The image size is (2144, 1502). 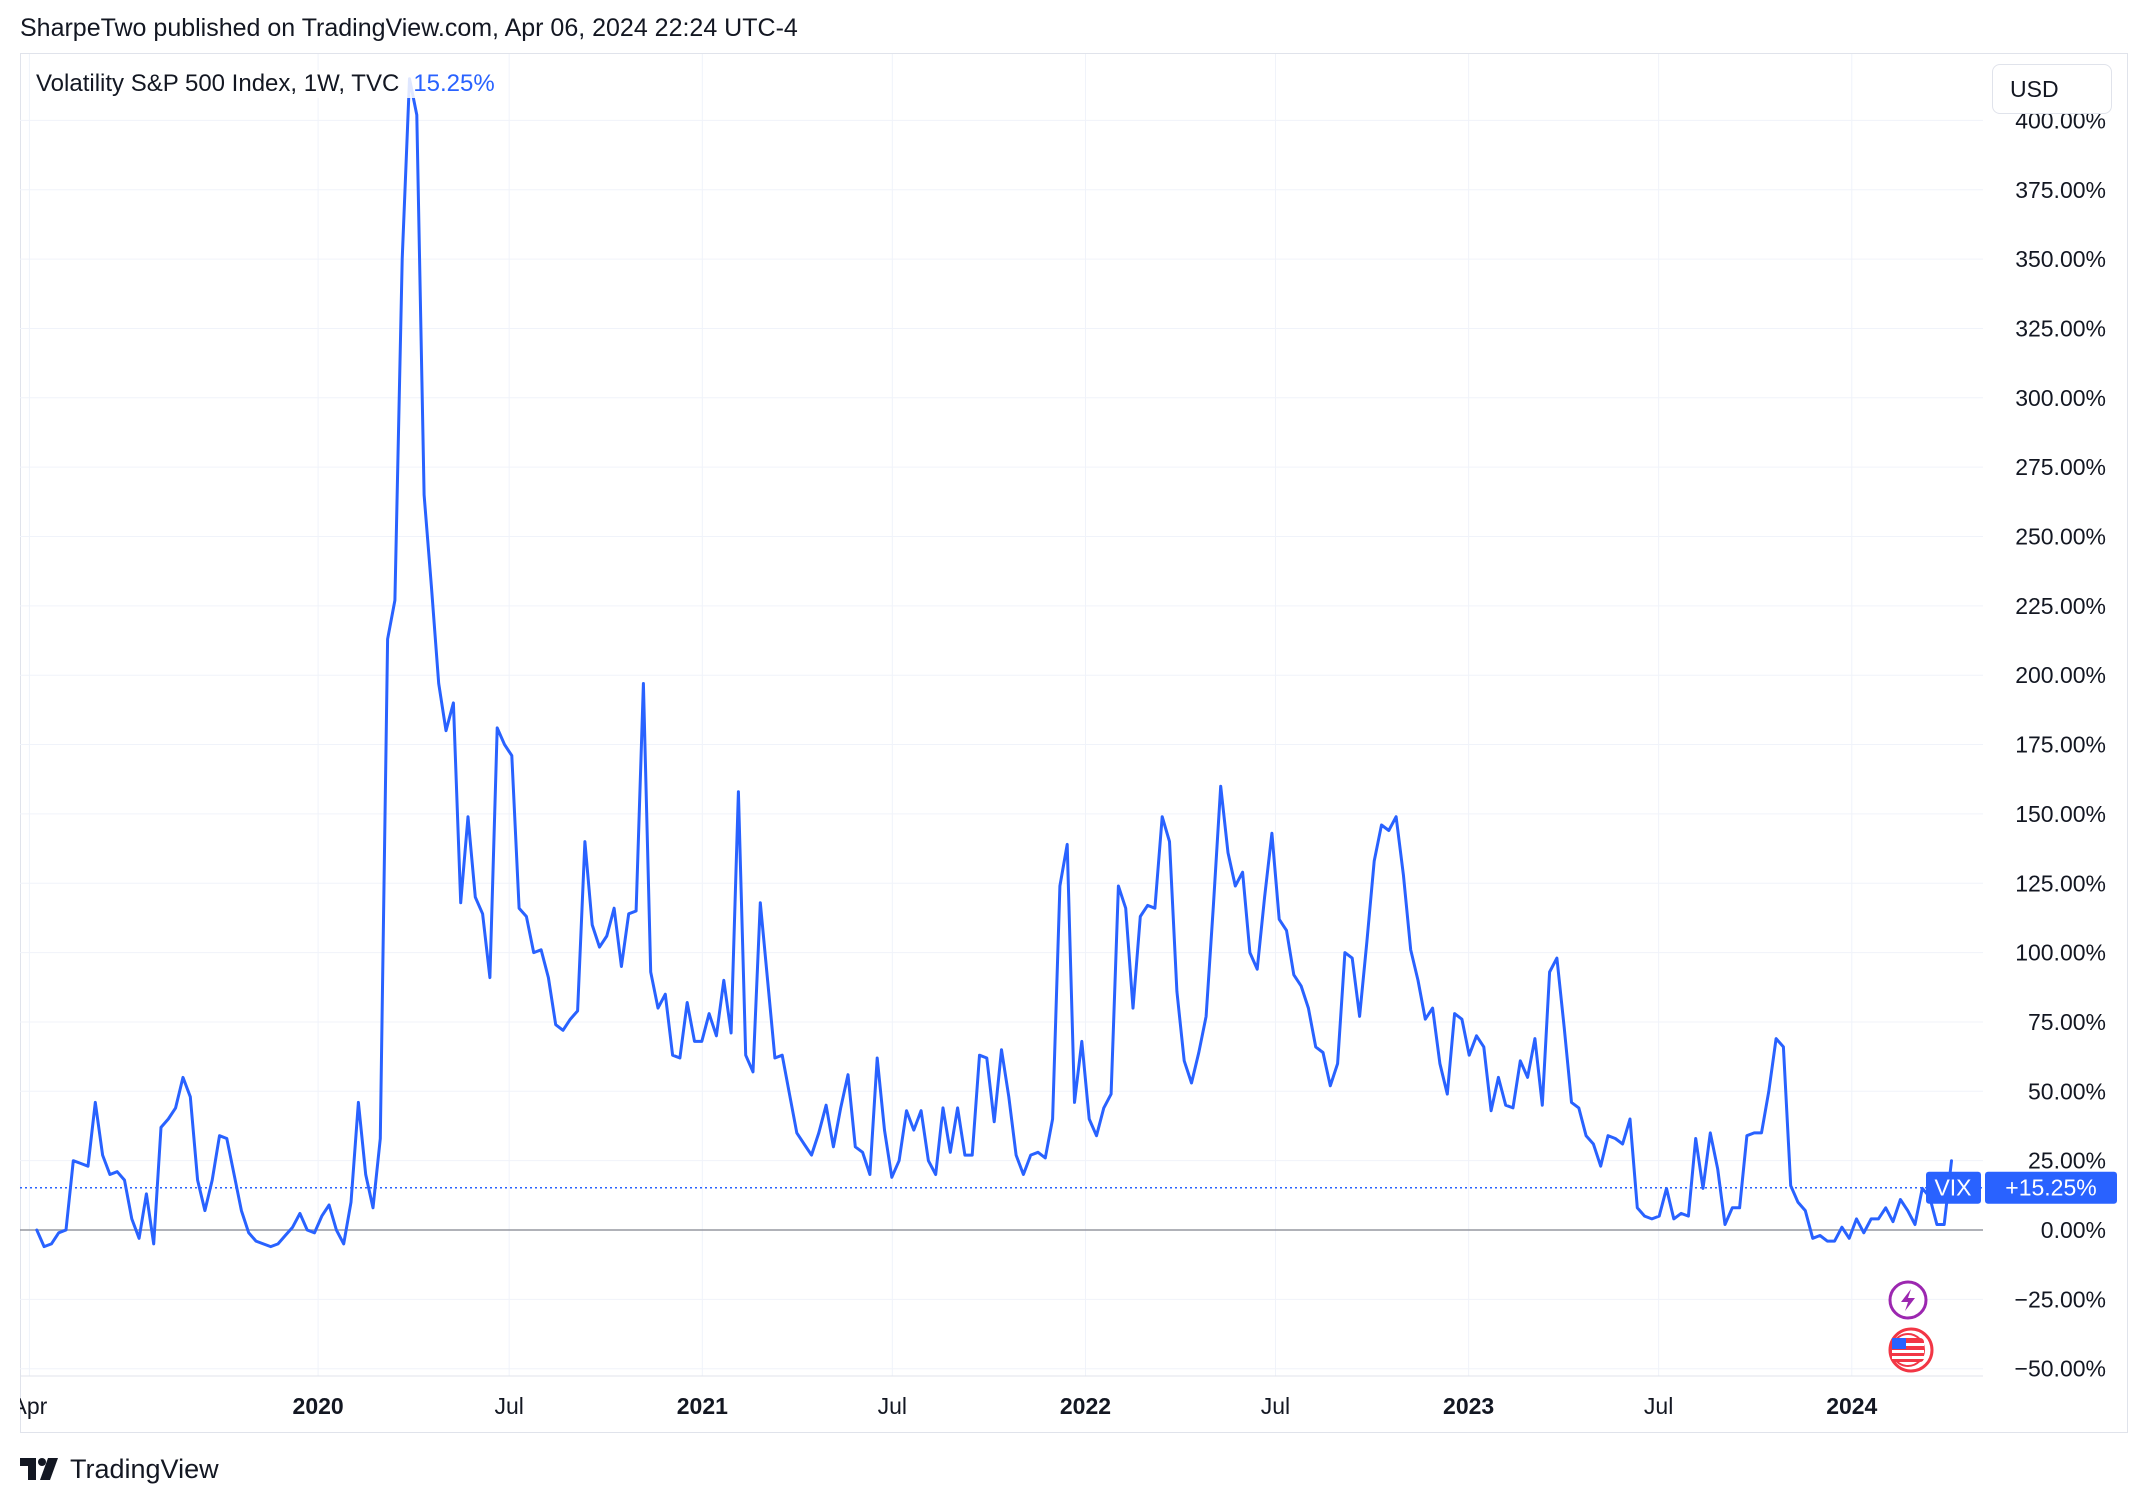 I want to click on y-tick-label: 350.00%, so click(x=2060, y=259).